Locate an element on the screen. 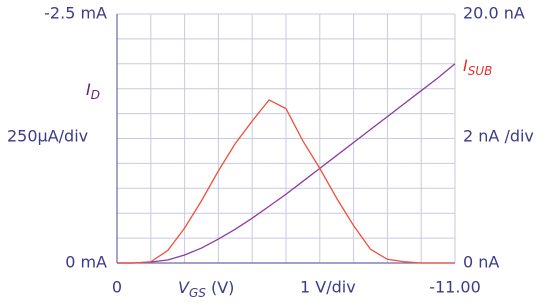 This screenshot has width=560, height=306. y2-axis-label: ISUB is located at coordinates (477, 67).